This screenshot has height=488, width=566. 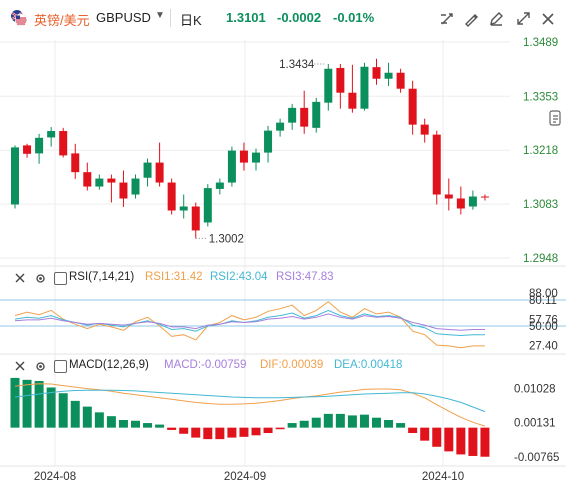 What do you see at coordinates (354, 17) in the screenshot?
I see `price-change-pct: -0.01%` at bounding box center [354, 17].